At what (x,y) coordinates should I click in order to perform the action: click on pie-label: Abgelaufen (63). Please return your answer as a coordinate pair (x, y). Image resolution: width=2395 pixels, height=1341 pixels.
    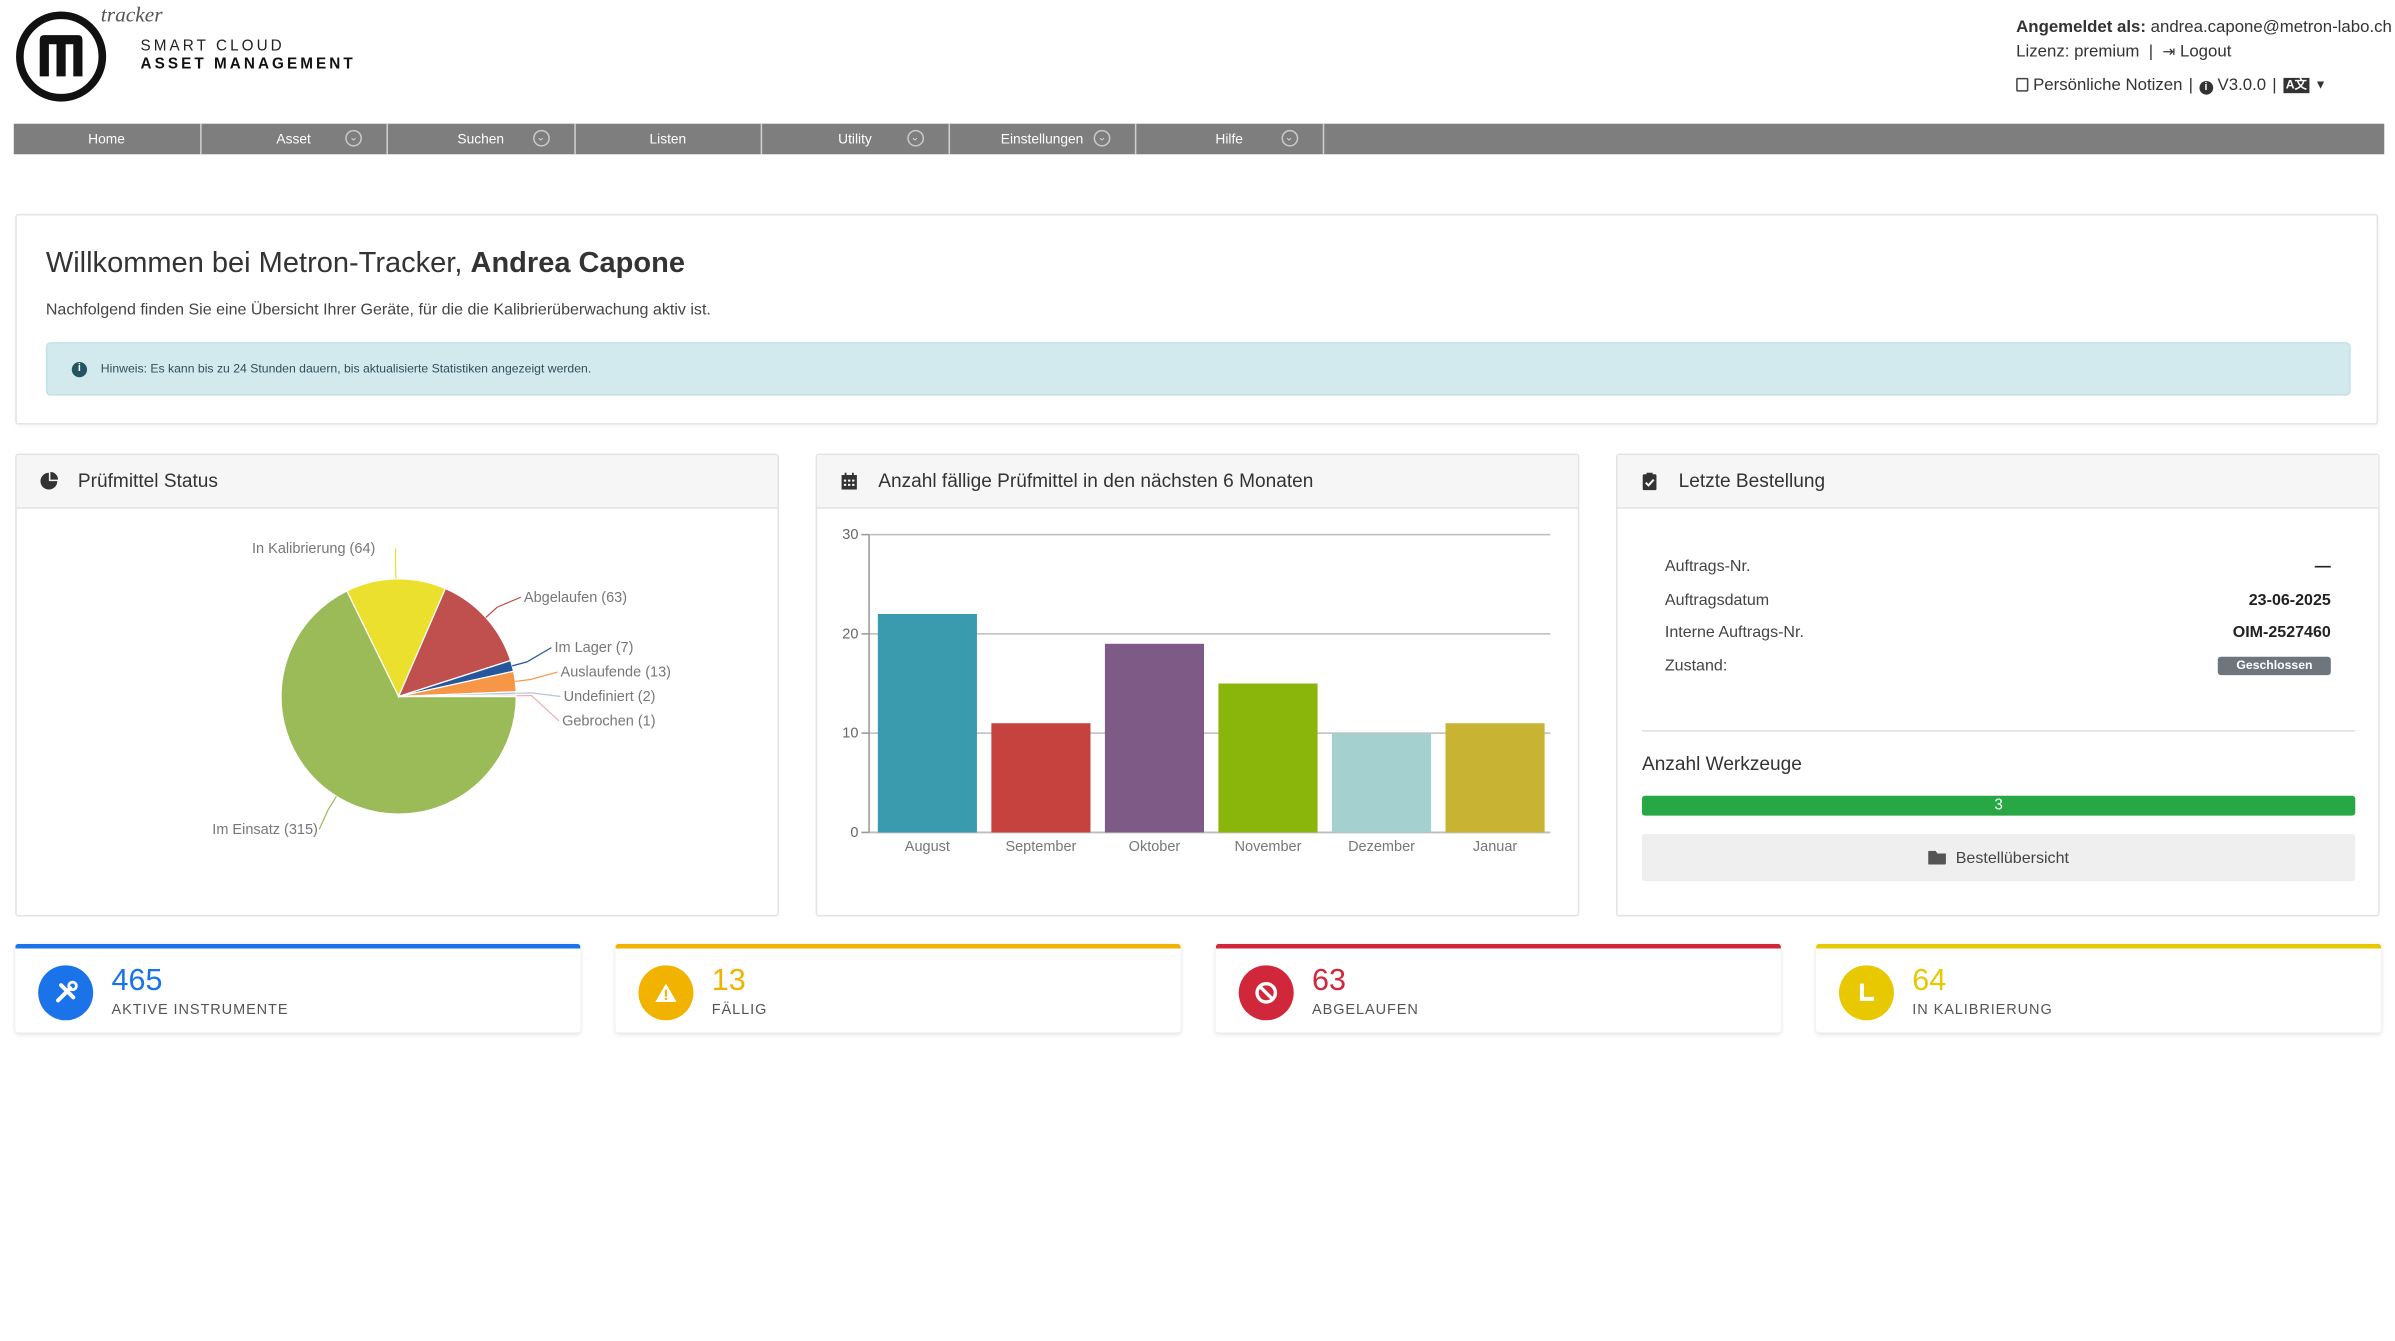
    Looking at the image, I should click on (575, 598).